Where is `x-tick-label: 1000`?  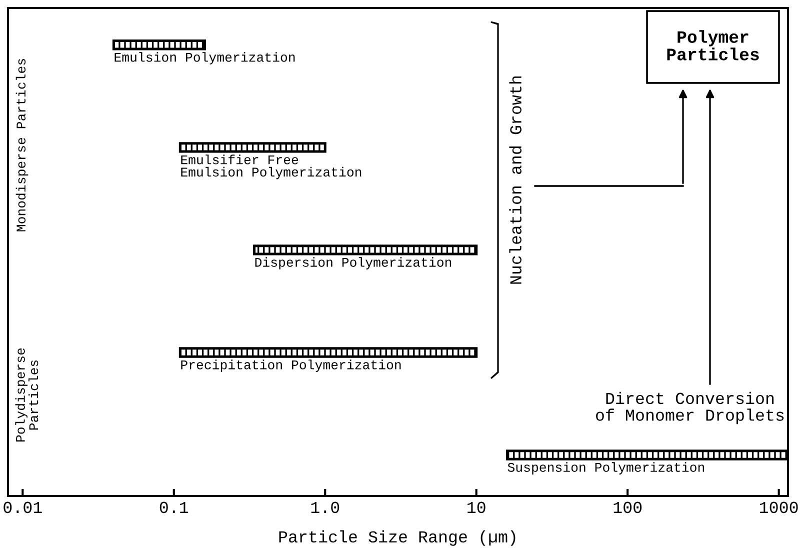
x-tick-label: 1000 is located at coordinates (779, 508).